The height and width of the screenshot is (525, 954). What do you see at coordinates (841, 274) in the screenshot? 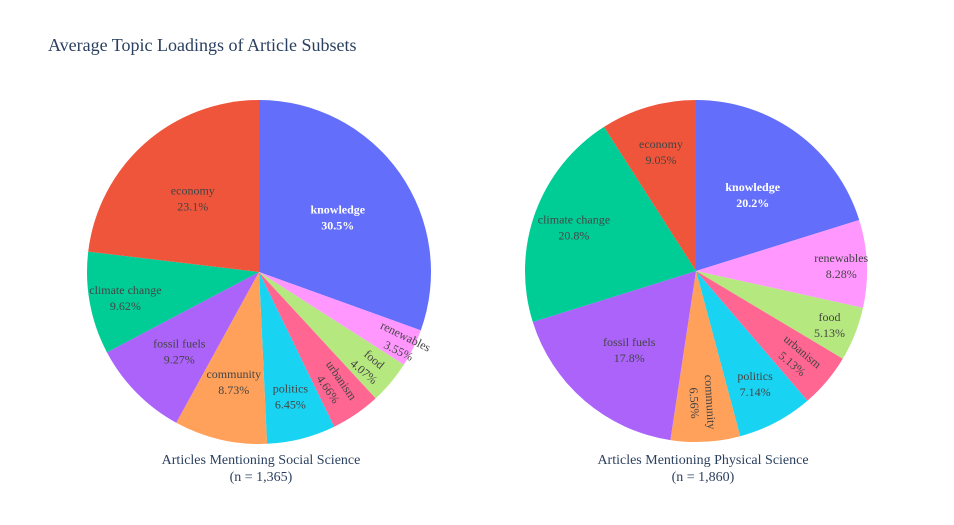
I see `slice-label-percent: 8.28%` at bounding box center [841, 274].